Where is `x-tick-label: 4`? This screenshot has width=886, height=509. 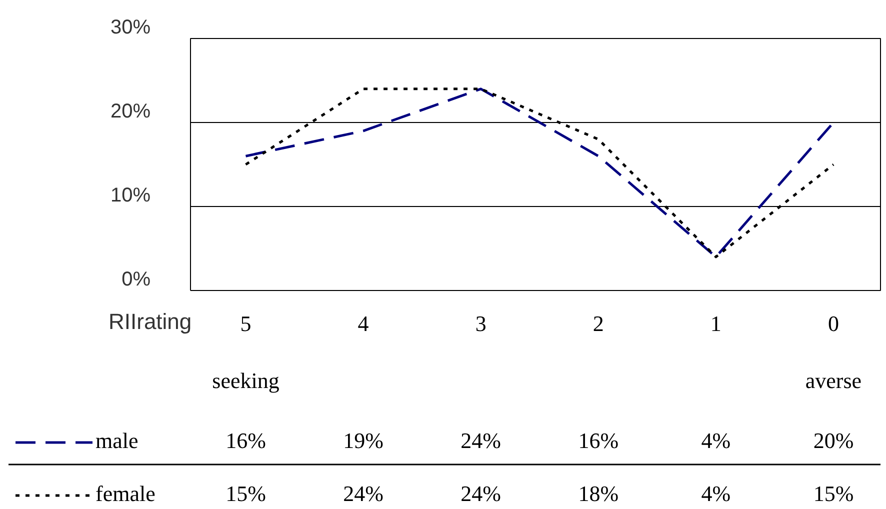 x-tick-label: 4 is located at coordinates (363, 323).